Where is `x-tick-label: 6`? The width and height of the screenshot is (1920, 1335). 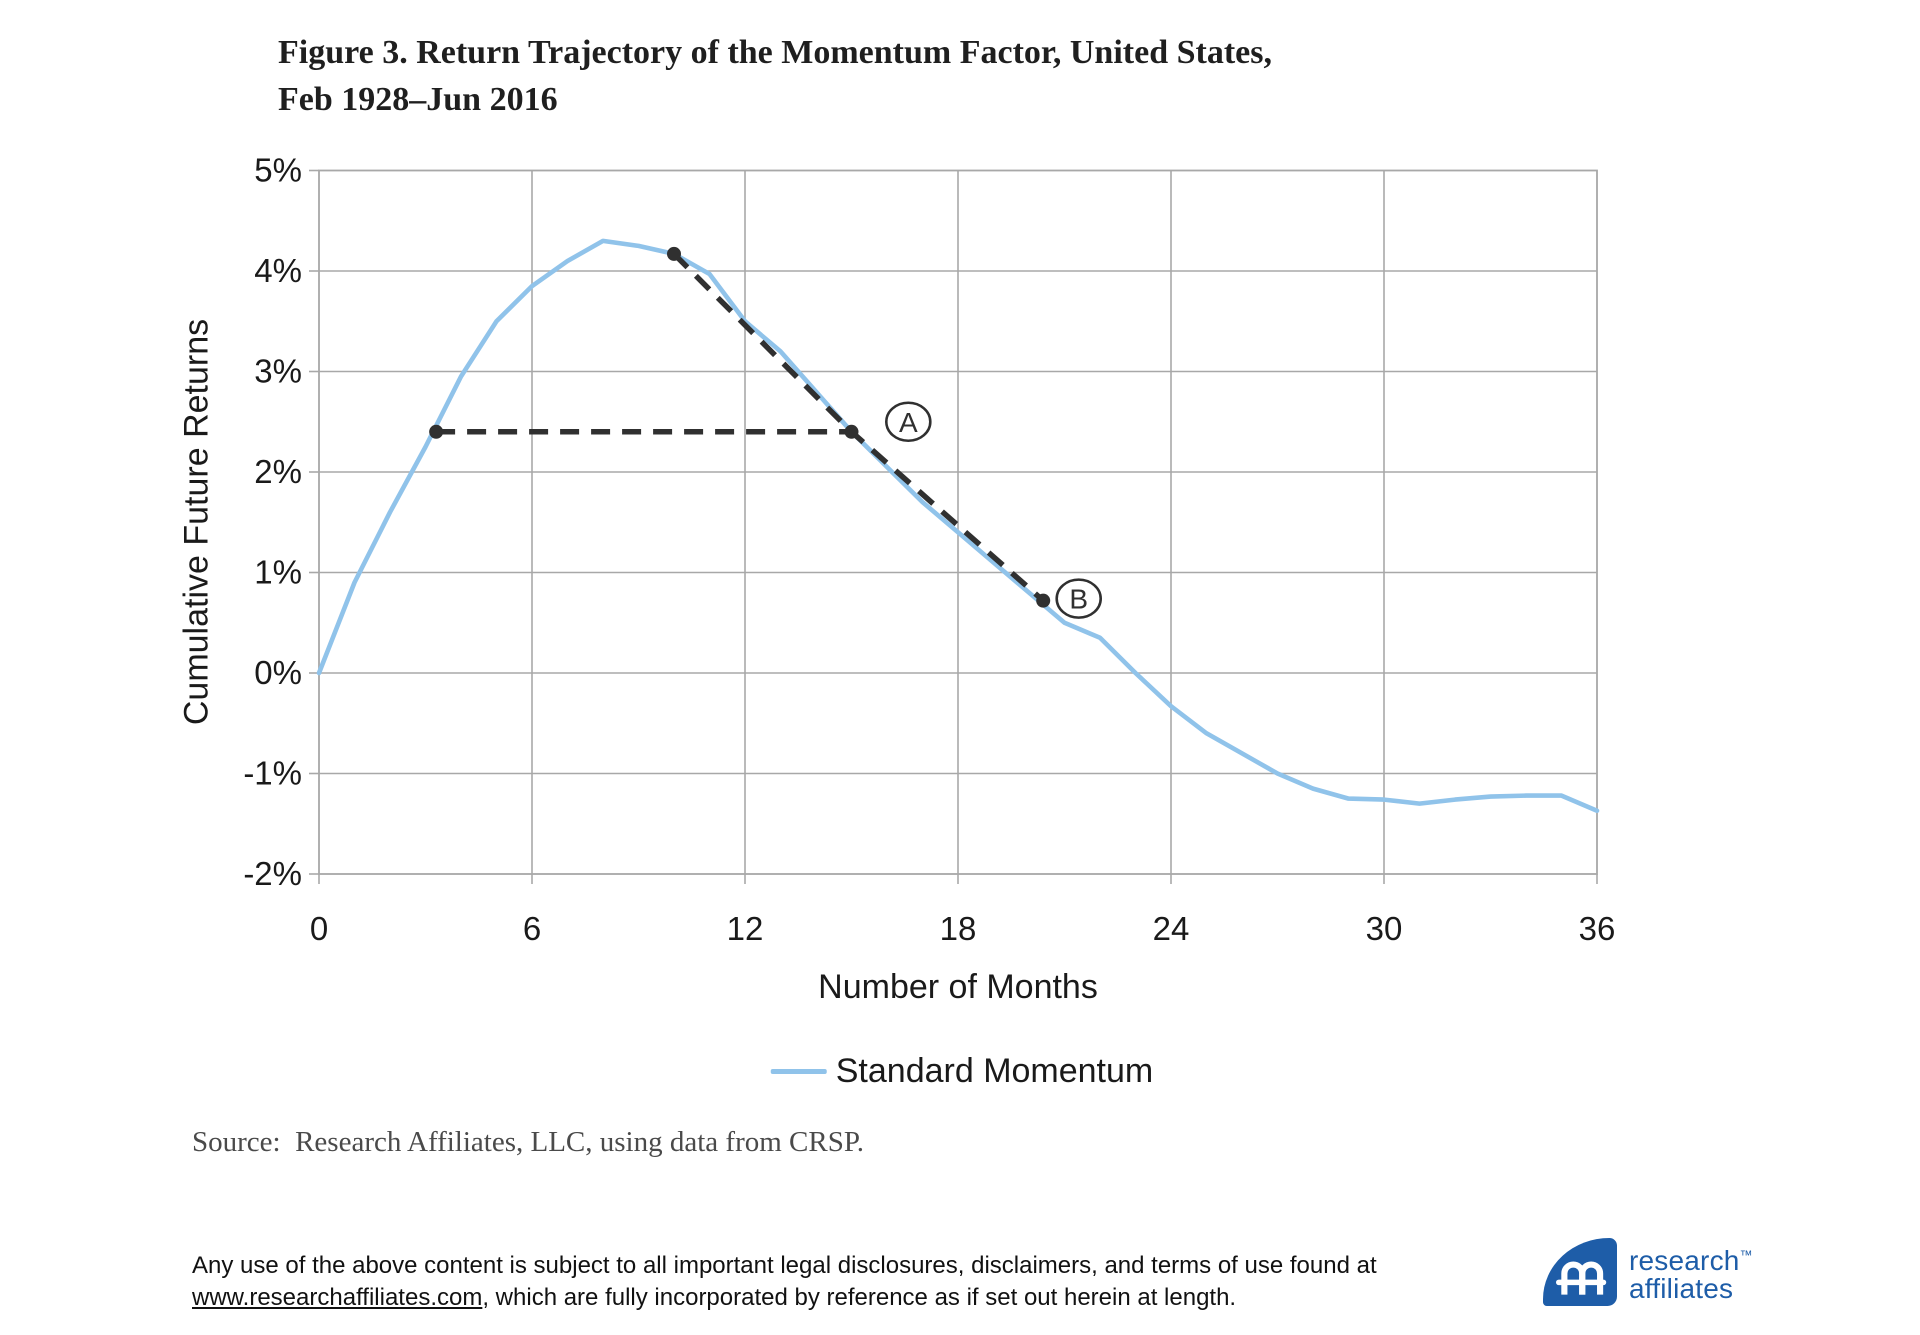 x-tick-label: 6 is located at coordinates (532, 928).